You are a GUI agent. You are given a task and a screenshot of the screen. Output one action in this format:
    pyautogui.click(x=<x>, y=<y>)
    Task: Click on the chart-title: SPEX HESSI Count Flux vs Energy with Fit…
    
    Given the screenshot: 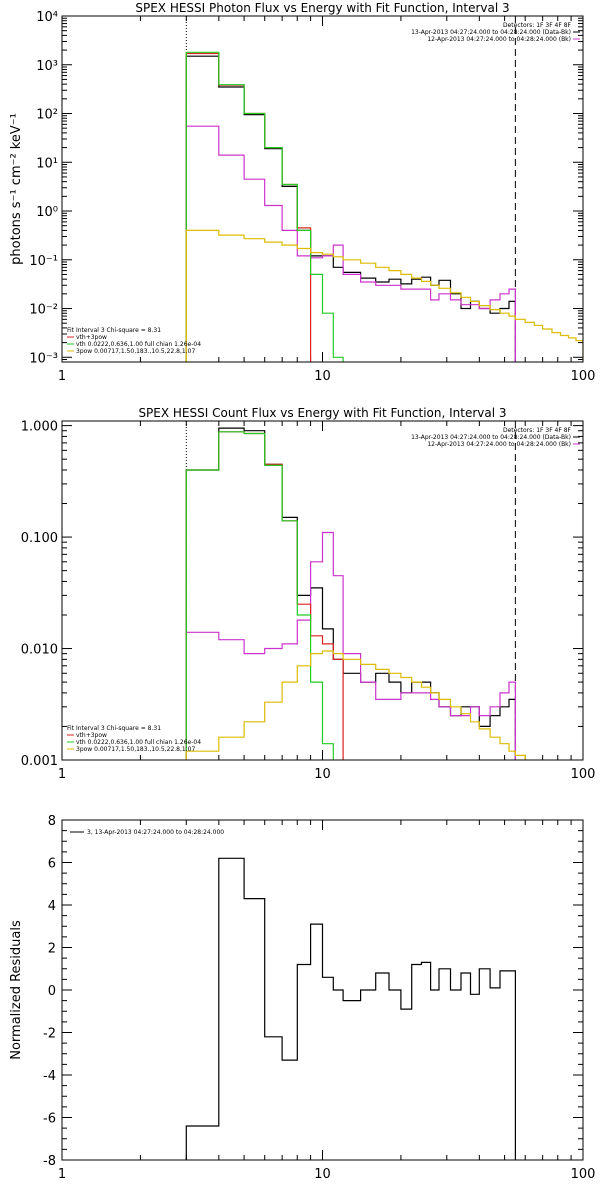 What is the action you would take?
    pyautogui.click(x=322, y=413)
    